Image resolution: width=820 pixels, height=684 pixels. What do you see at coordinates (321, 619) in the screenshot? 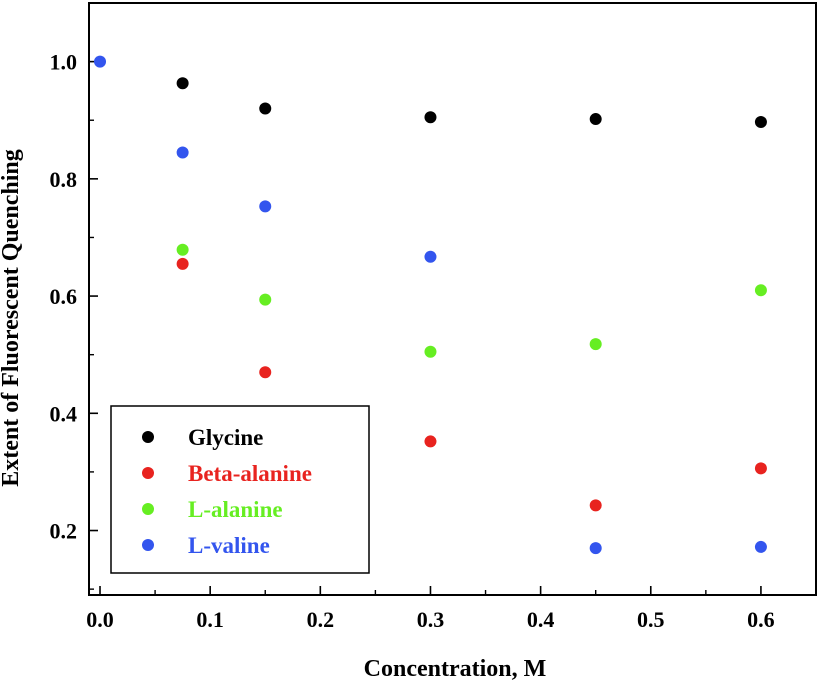
I see `x-tick-label: 0.2` at bounding box center [321, 619].